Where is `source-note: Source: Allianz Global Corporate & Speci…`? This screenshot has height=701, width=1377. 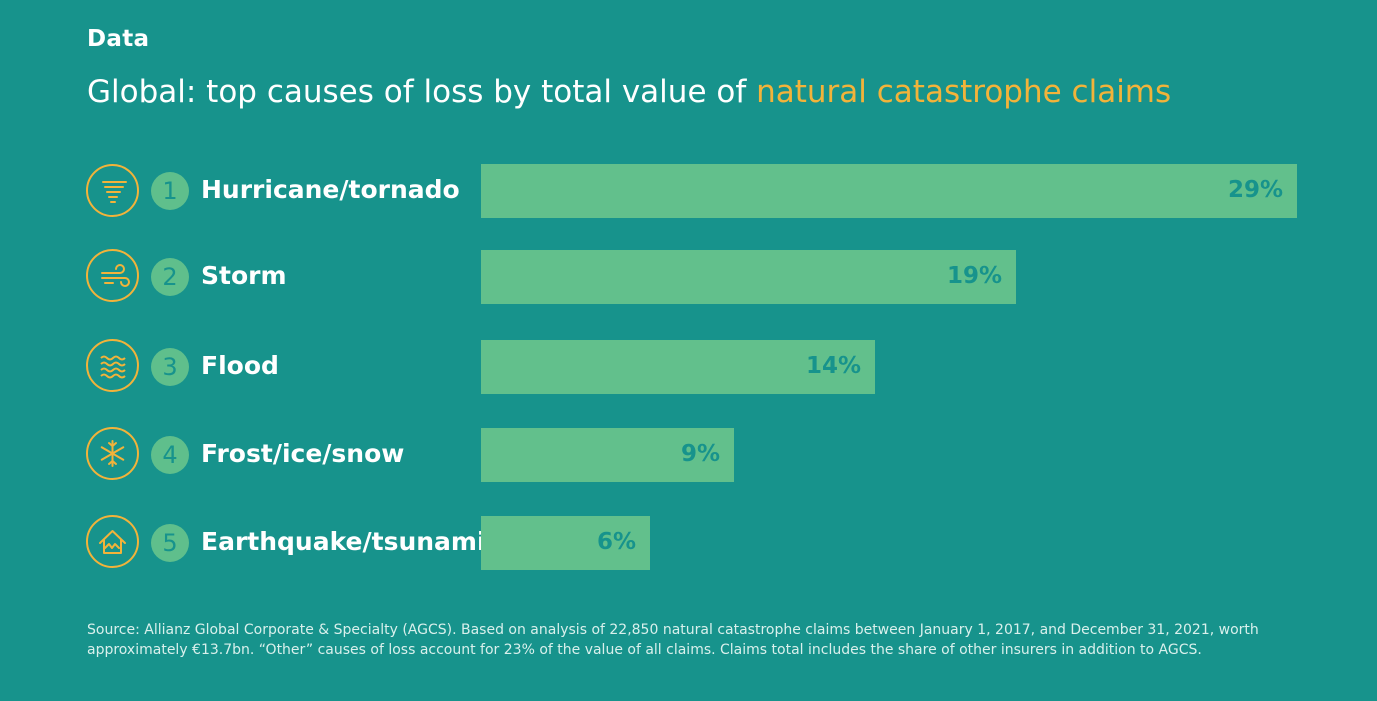
source-note: Source: Allianz Global Corporate & Speci… is located at coordinates (673, 640).